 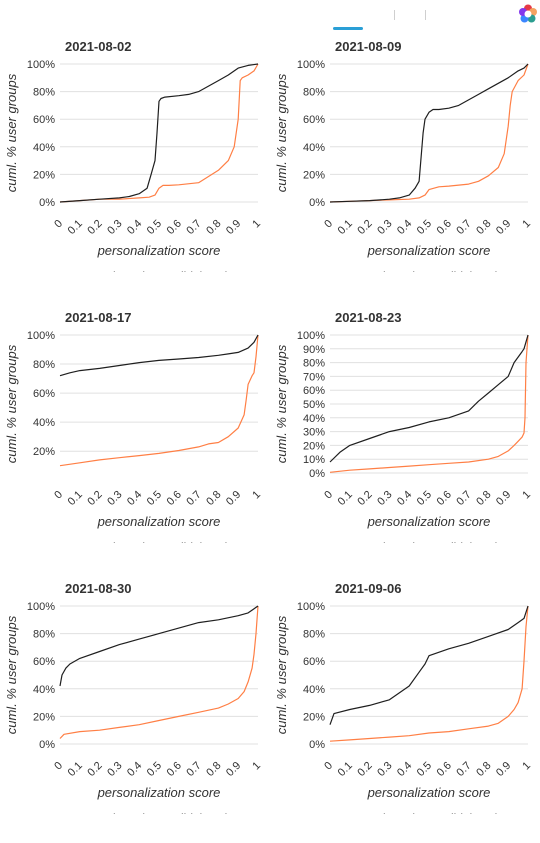 What do you see at coordinates (348, 28) in the screenshot?
I see `active-tab-indicator` at bounding box center [348, 28].